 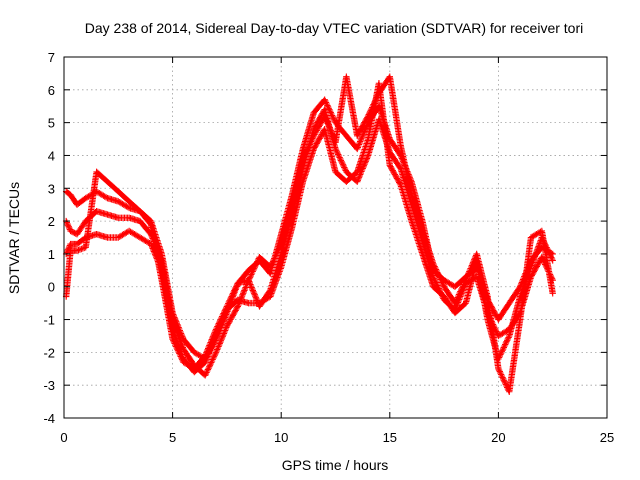 I want to click on x-tick-label: 15, so click(x=390, y=437).